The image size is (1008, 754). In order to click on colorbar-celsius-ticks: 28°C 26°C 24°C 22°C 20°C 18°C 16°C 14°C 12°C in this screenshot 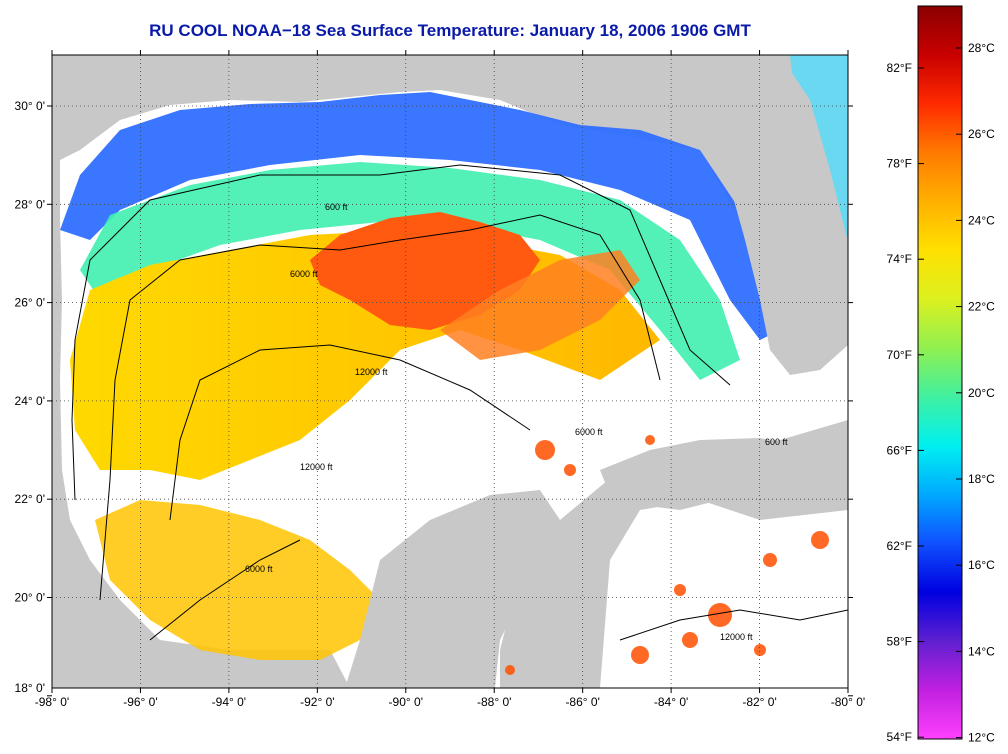, I will do `click(975, 393)`.